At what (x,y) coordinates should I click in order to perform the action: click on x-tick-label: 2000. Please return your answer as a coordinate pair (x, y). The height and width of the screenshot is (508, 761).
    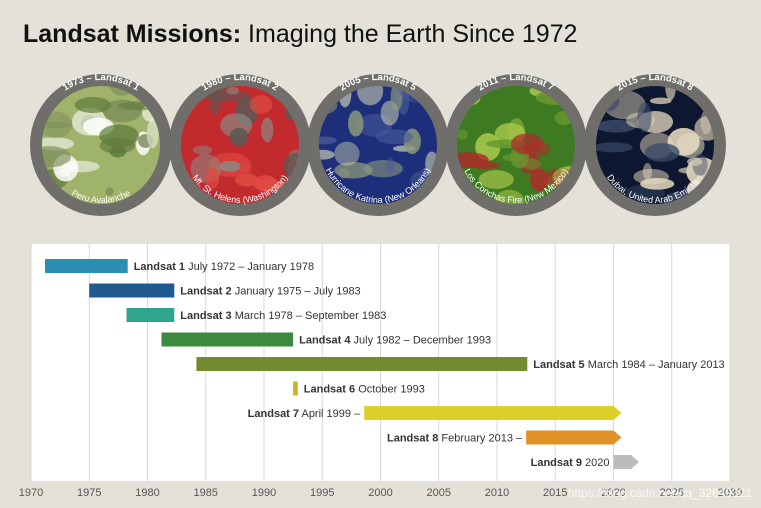
    Looking at the image, I should click on (380, 493).